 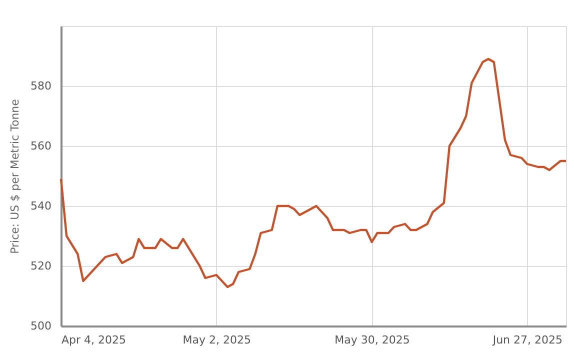 I want to click on y-tick-label: 560, so click(x=41, y=146).